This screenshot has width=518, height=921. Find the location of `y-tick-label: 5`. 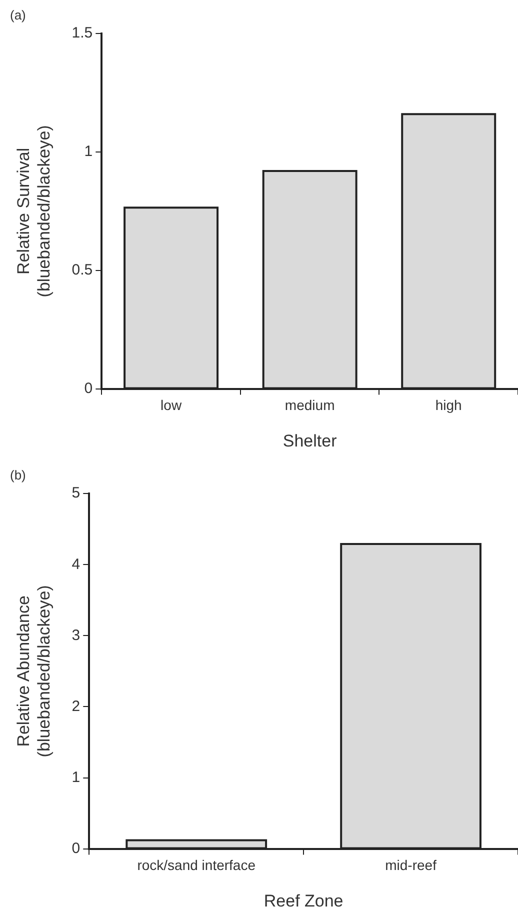

y-tick-label: 5 is located at coordinates (76, 493).